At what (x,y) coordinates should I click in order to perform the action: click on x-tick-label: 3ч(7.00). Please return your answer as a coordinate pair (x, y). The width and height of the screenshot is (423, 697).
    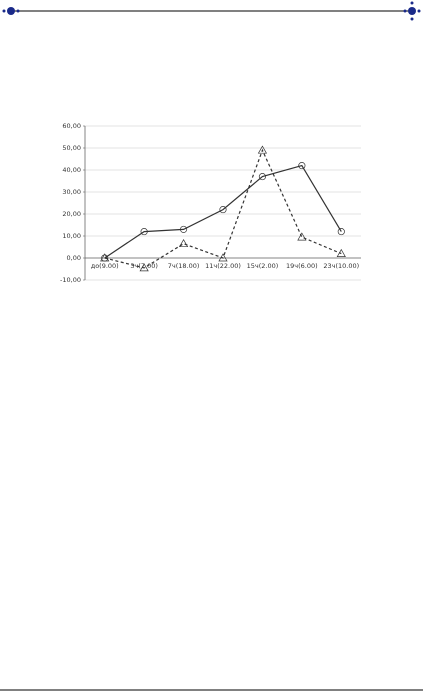
    Looking at the image, I should click on (144, 266).